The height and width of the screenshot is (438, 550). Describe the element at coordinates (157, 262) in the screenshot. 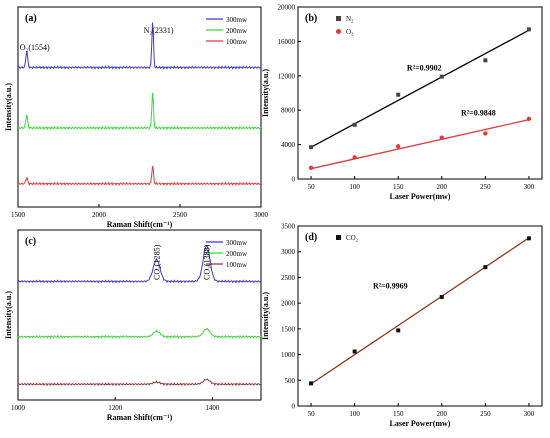

I see `peak-annotation: CO₂(1285)` at that location.